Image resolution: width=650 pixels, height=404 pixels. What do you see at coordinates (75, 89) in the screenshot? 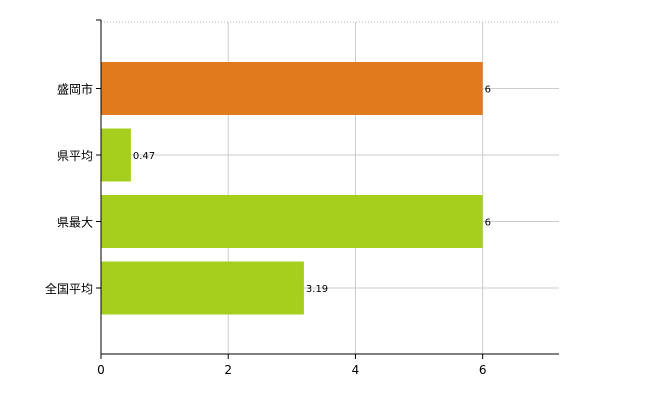
I see `category-label: 盛岡市` at bounding box center [75, 89].